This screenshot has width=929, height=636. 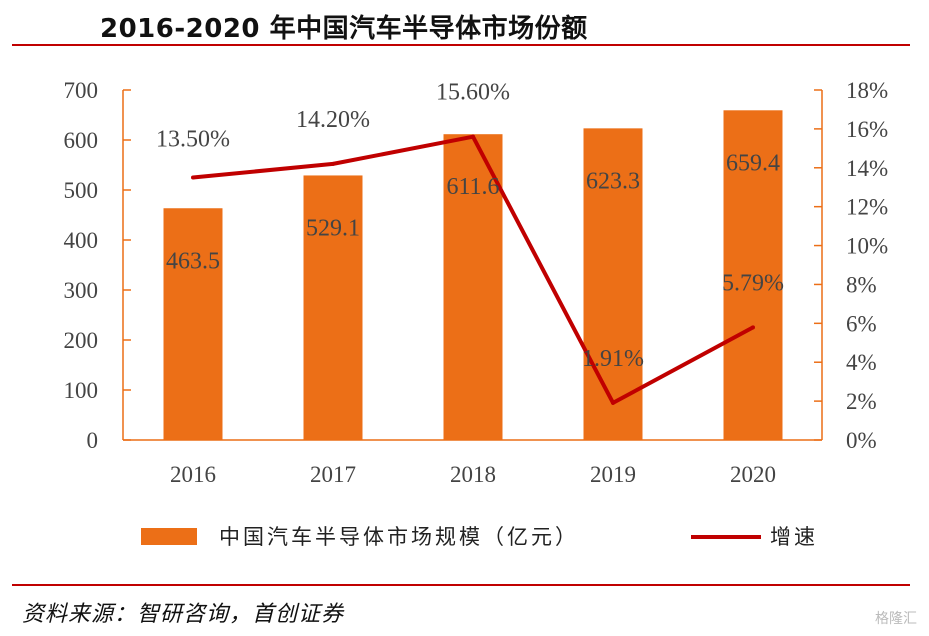 I want to click on line-value-label: 5.79%, so click(x=753, y=283).